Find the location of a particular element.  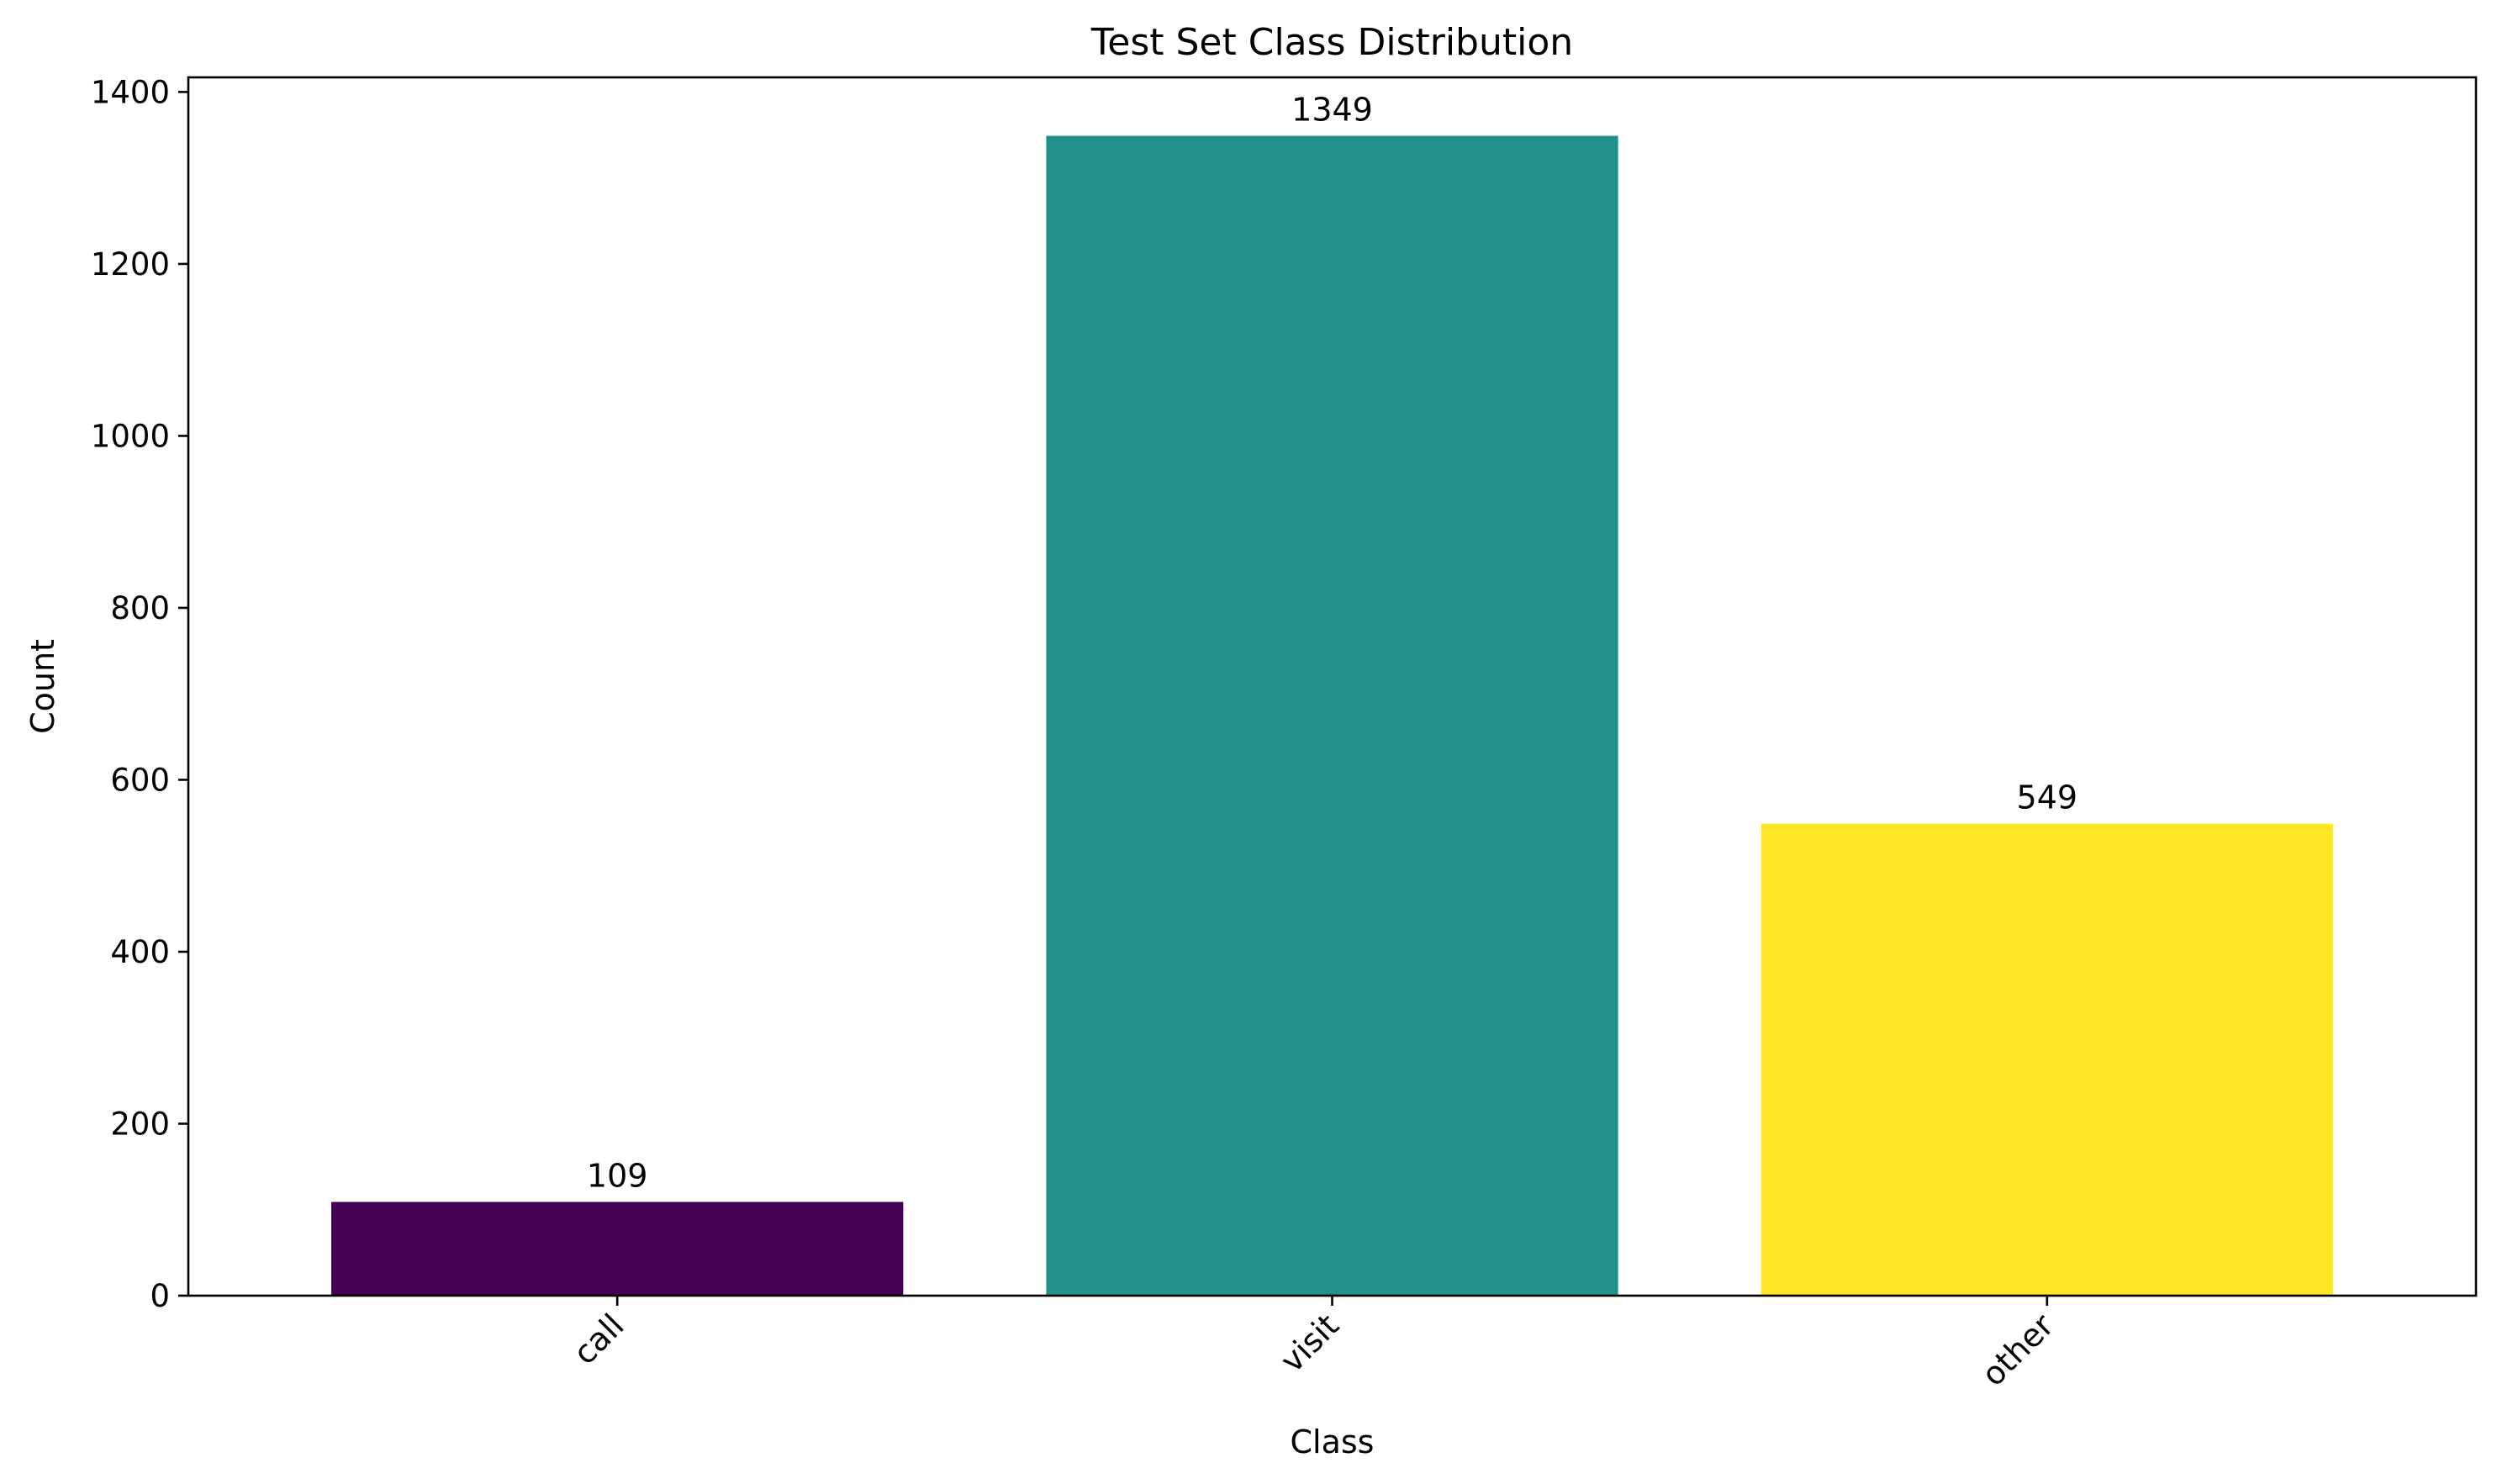

y-tick-label: 1400 is located at coordinates (130, 92).